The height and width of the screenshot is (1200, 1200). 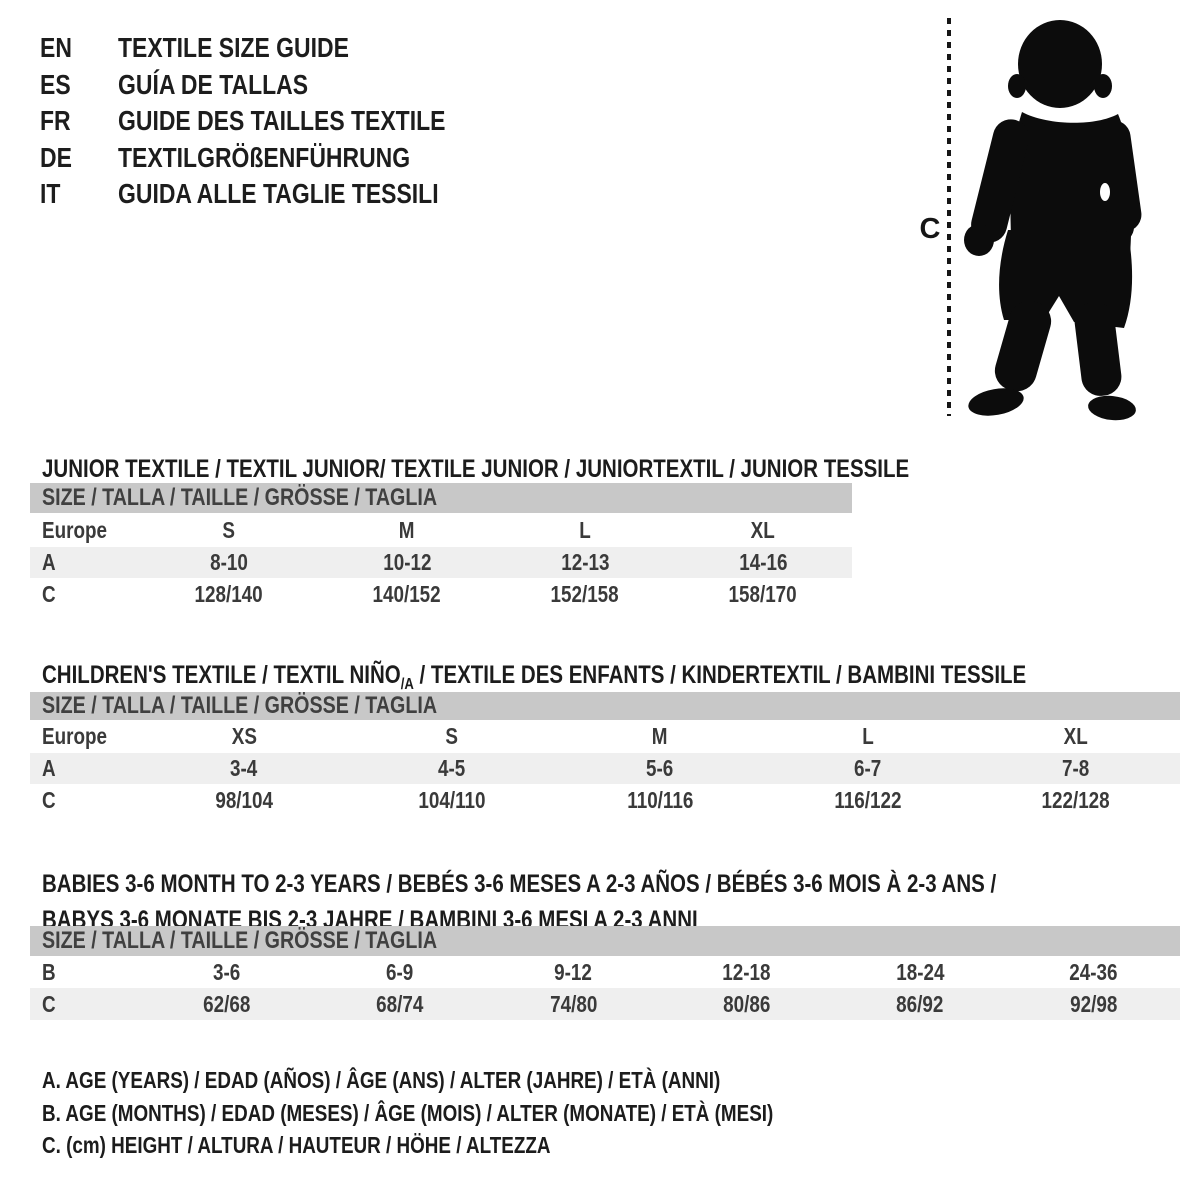 I want to click on cell-text: 12-18, so click(x=746, y=971).